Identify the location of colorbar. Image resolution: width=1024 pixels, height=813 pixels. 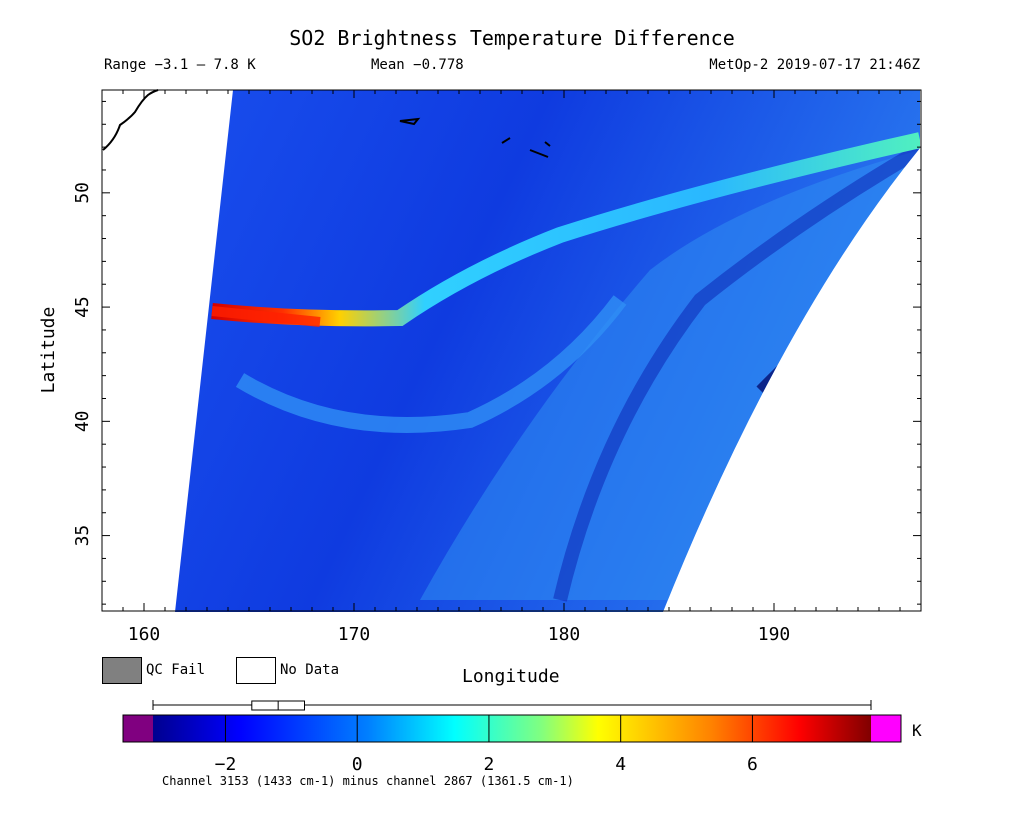
(512, 728).